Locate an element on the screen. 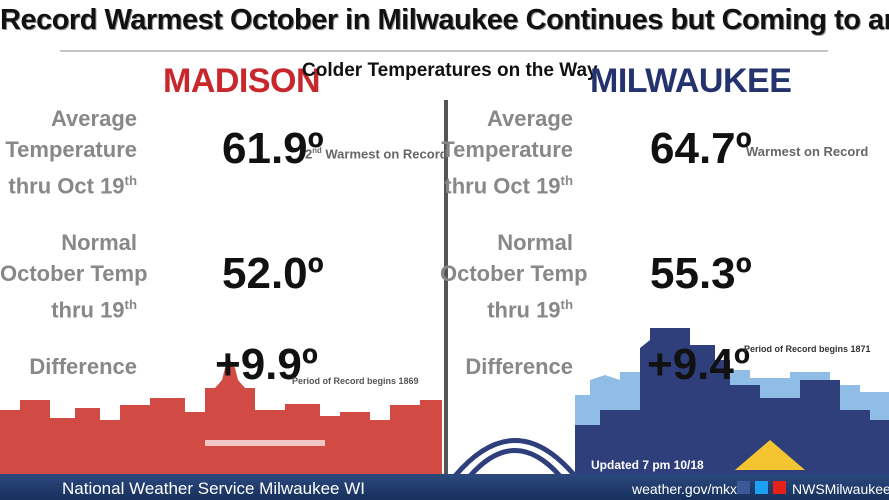 The image size is (889, 500). madison-skyline is located at coordinates (221, 418).